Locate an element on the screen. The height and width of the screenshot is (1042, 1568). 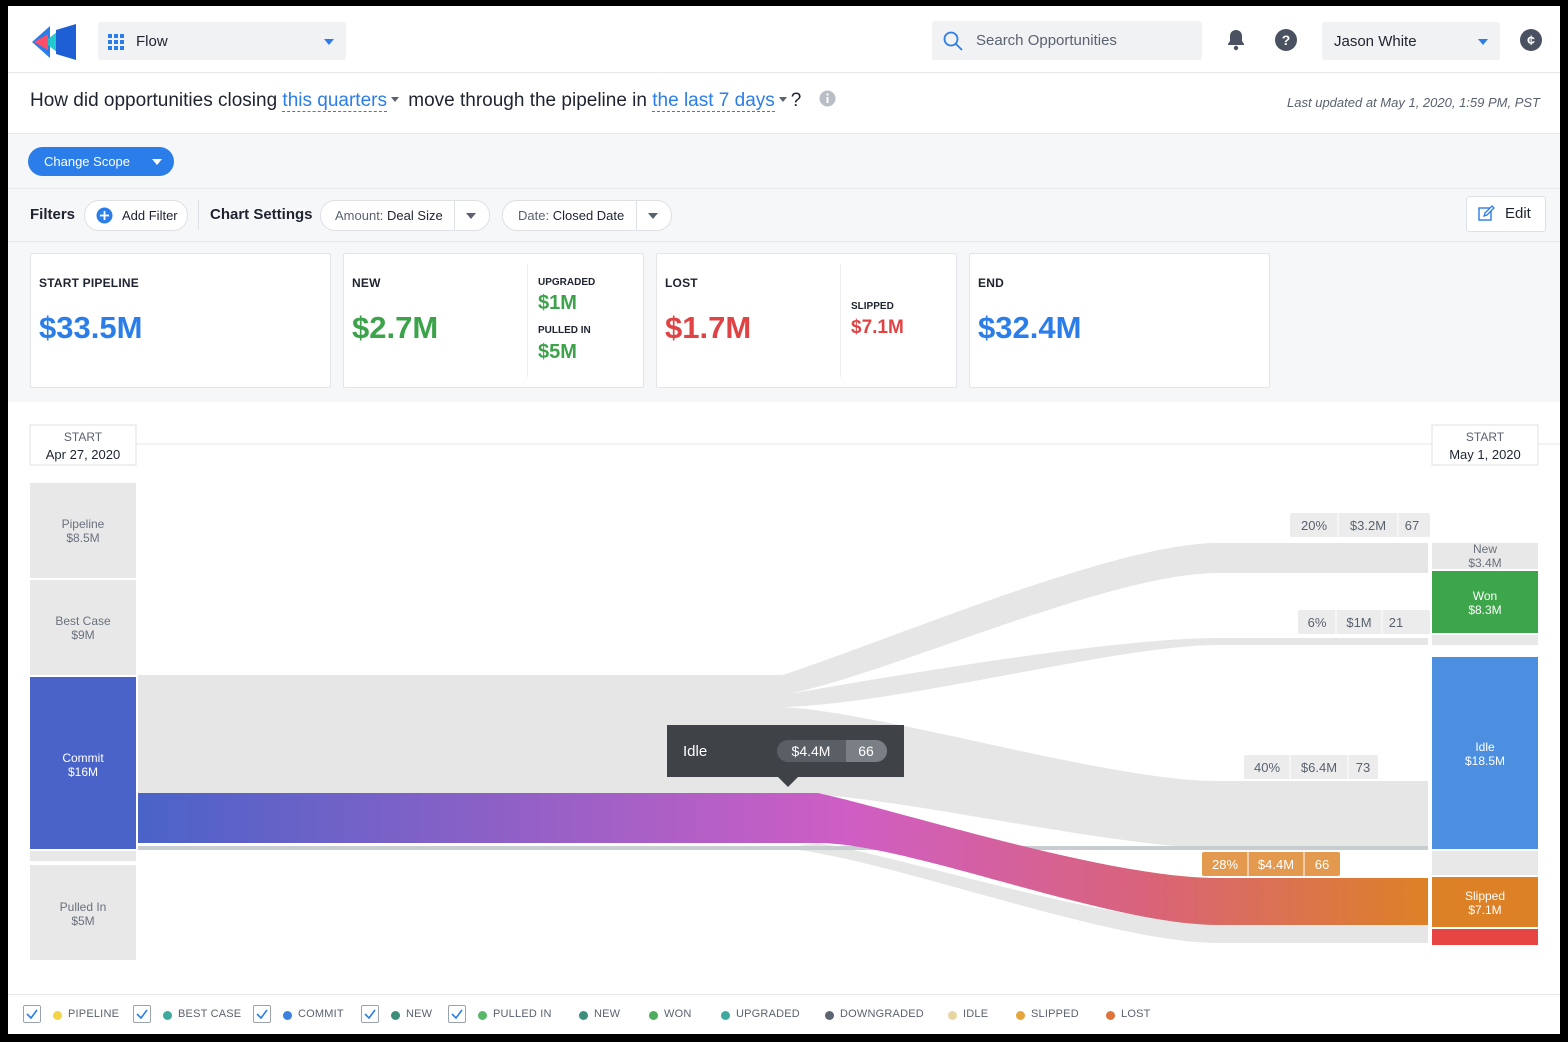
pulled-in-value: $5M is located at coordinates (557, 352).